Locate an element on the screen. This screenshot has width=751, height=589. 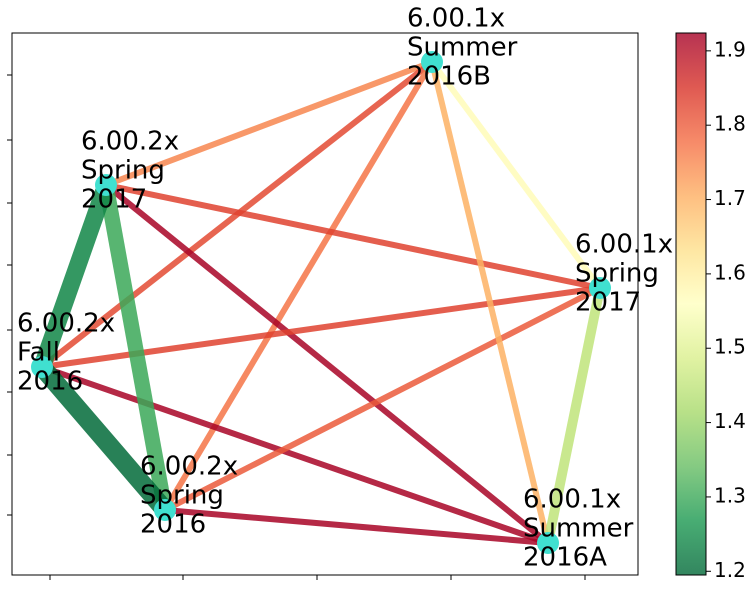
node-label: 2016A is located at coordinates (565, 558).